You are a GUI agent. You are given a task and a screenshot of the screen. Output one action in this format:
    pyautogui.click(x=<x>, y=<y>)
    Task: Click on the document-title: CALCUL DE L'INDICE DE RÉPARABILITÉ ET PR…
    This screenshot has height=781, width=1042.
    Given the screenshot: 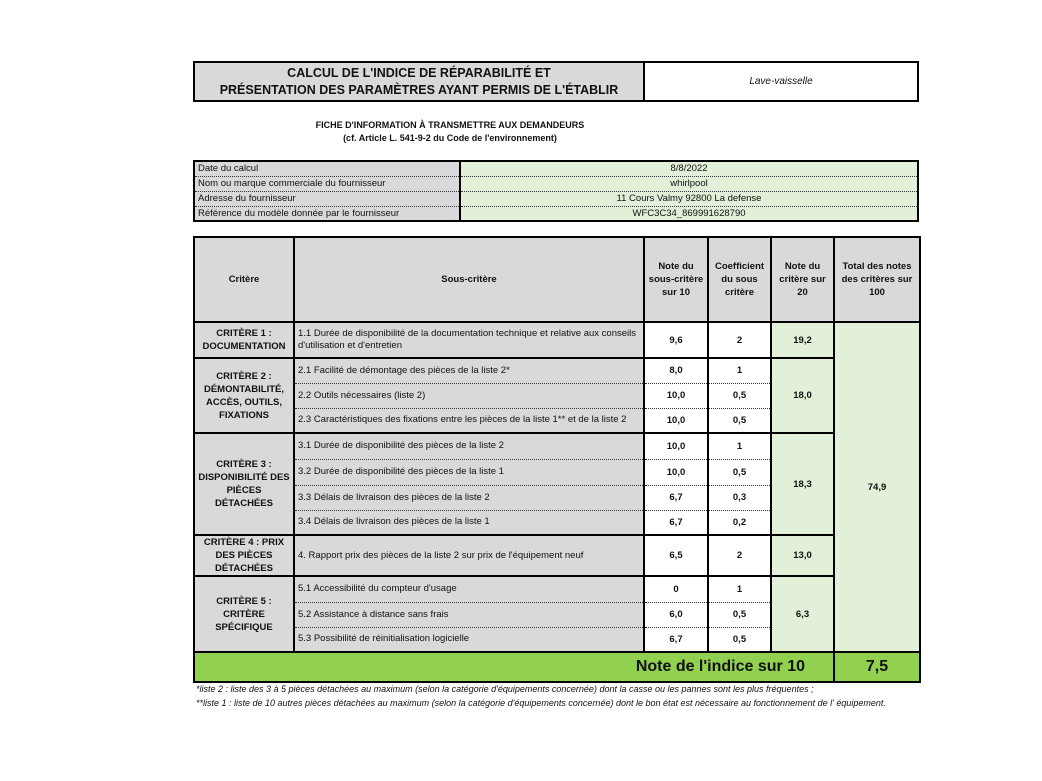 What is the action you would take?
    pyautogui.click(x=420, y=81)
    